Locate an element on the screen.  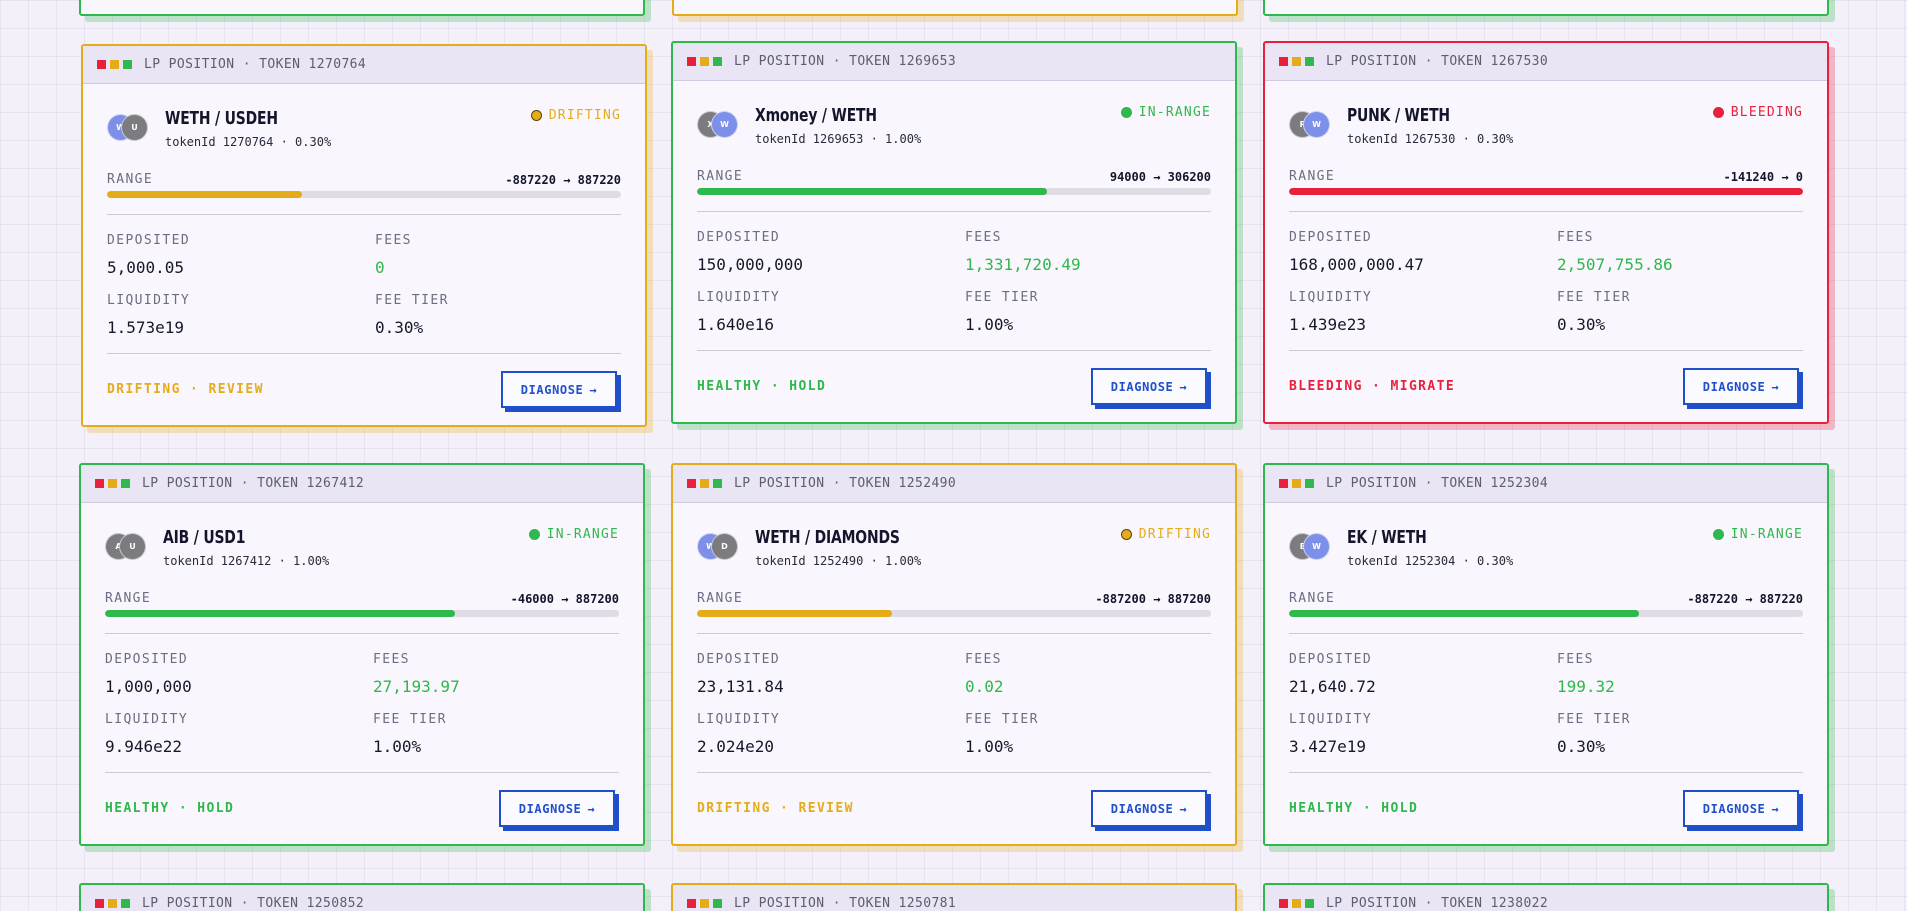
liquidity-value: 1.573e19 is located at coordinates (146, 327).